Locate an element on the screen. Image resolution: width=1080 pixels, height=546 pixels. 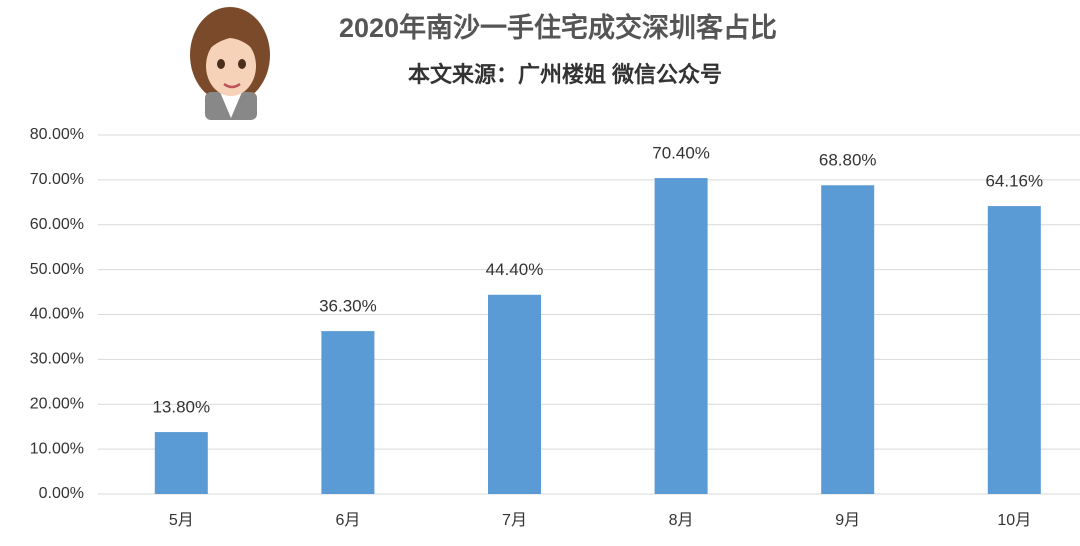
y-tick-label: 10.00% is located at coordinates (57, 448).